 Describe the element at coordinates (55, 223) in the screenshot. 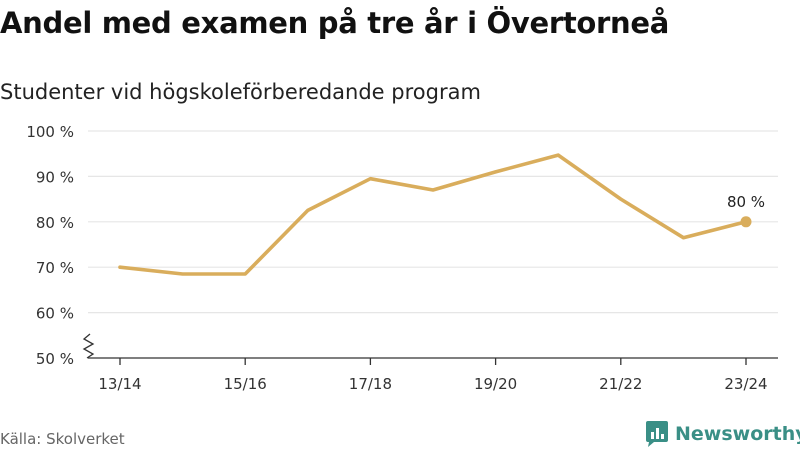

I see `y-tick-label: 80 %` at that location.